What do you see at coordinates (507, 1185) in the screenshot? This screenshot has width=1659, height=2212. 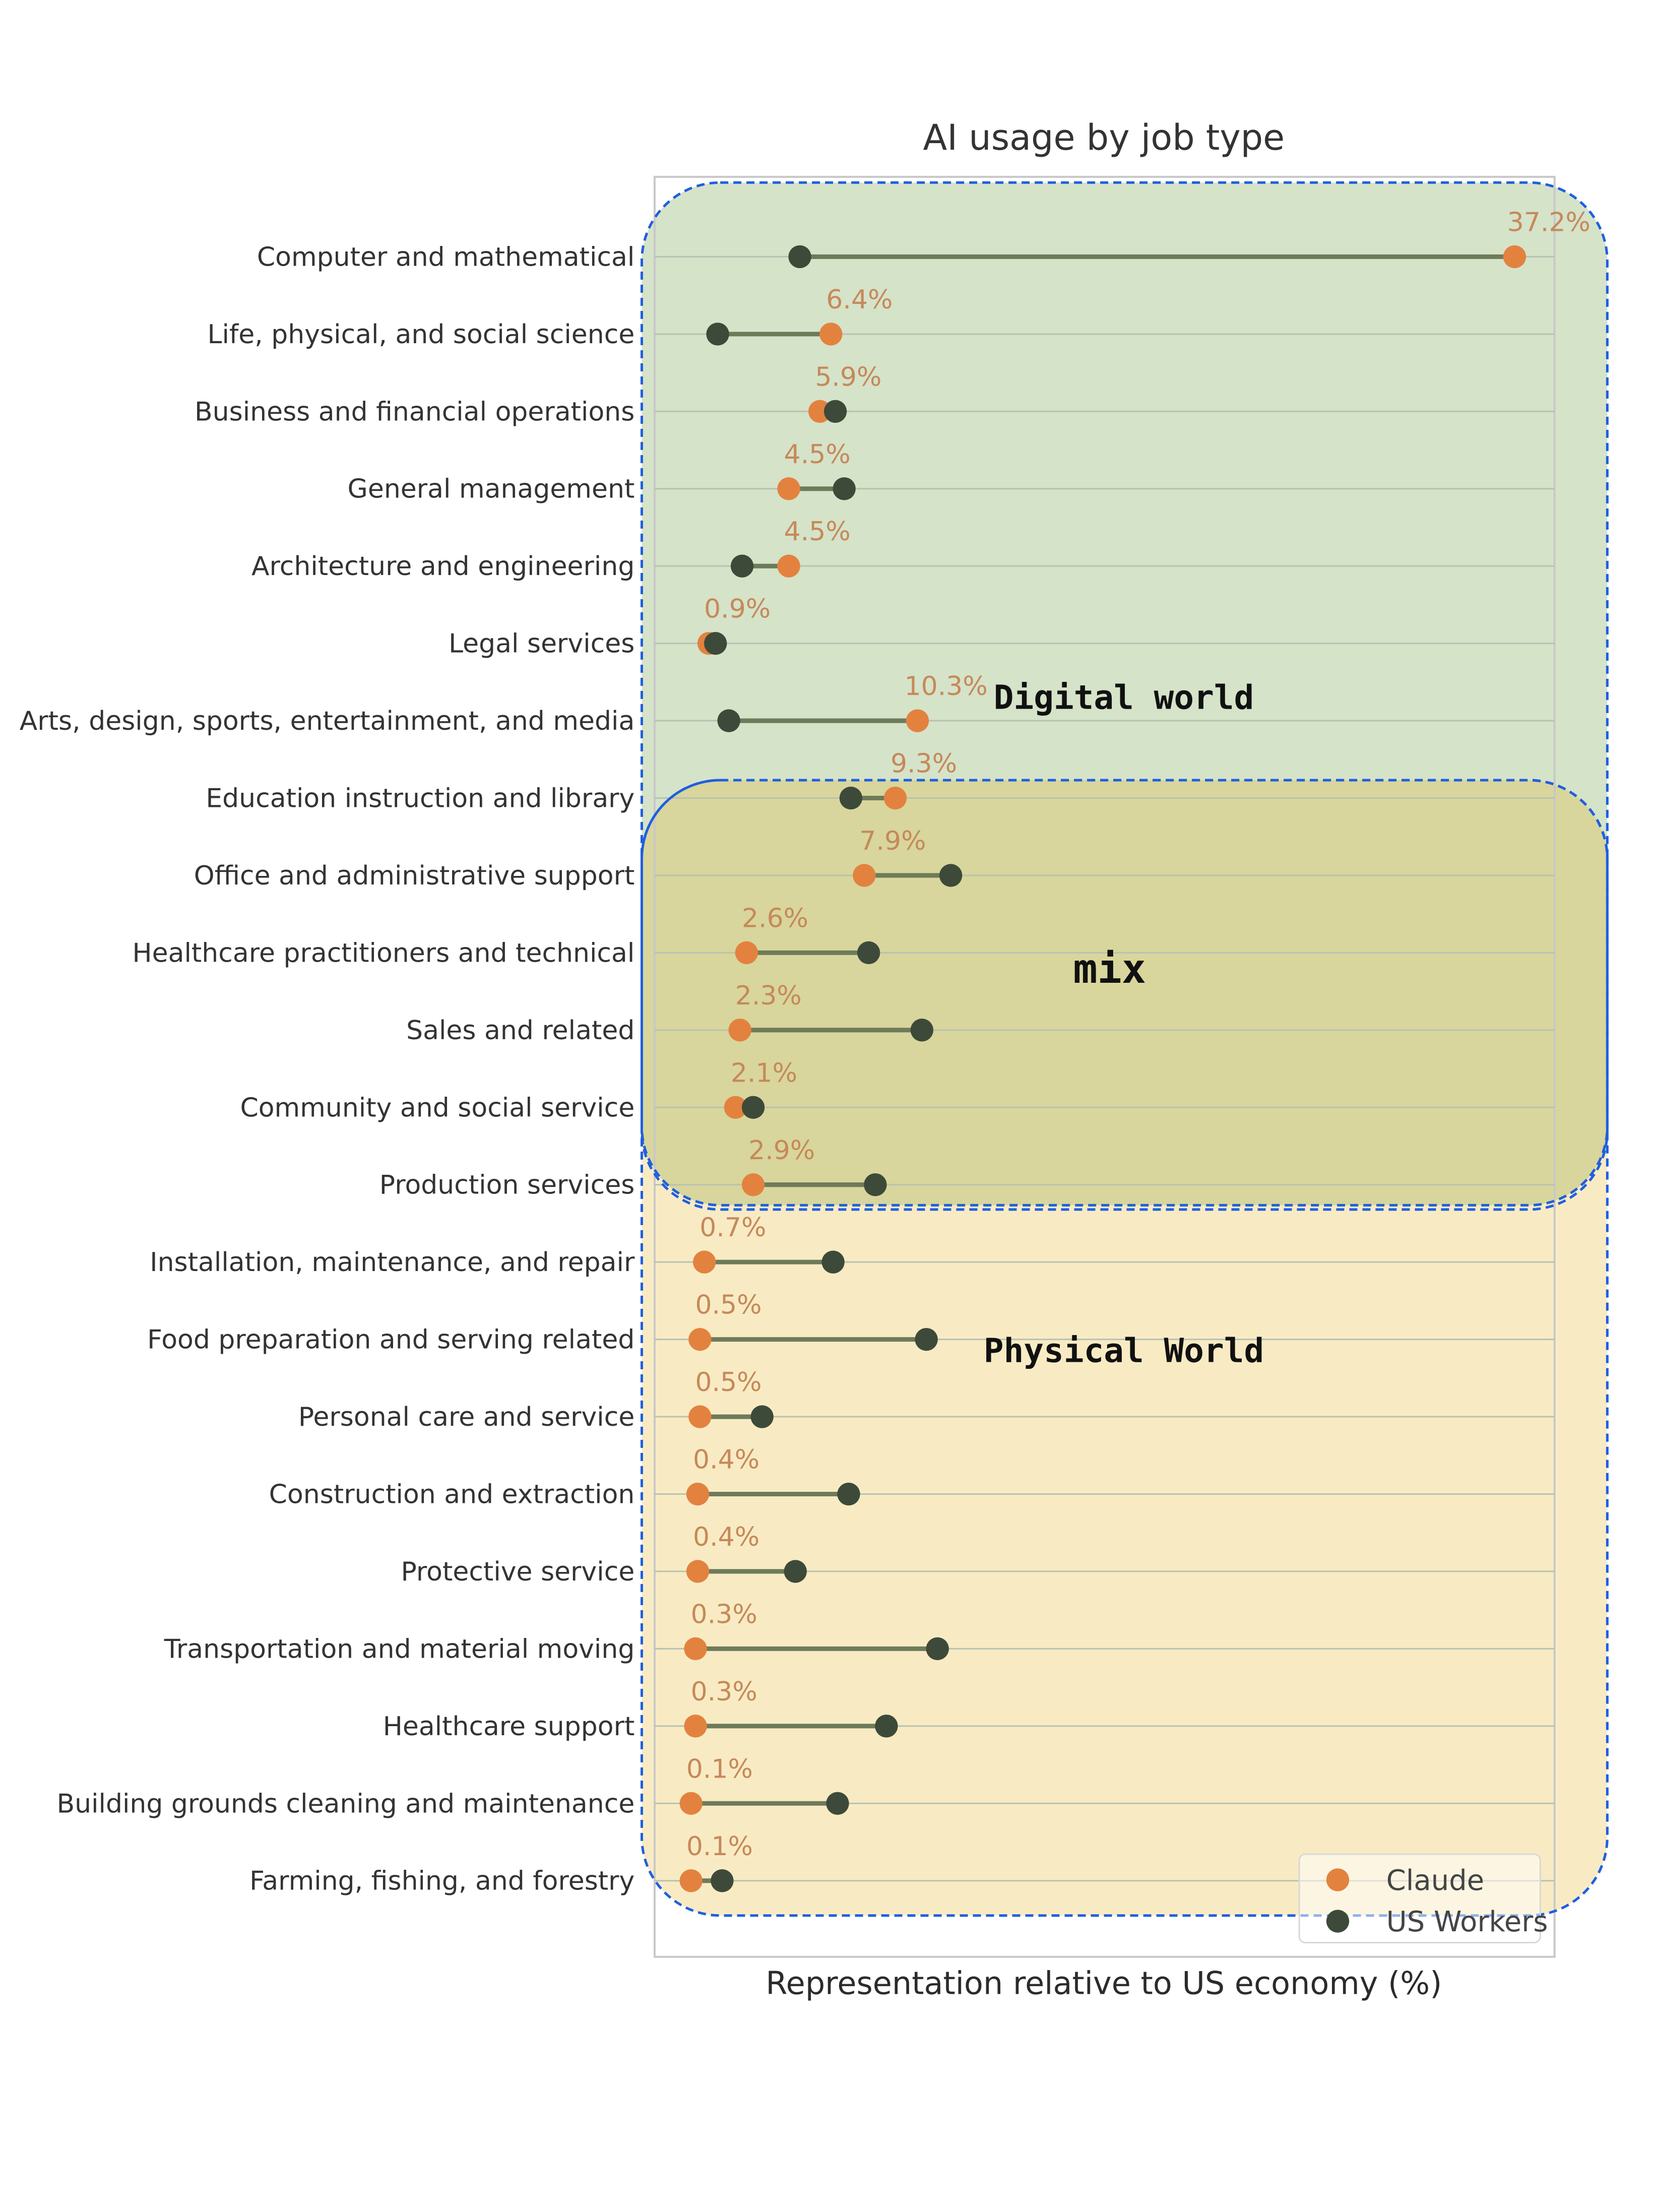 I see `category-label: Production services` at bounding box center [507, 1185].